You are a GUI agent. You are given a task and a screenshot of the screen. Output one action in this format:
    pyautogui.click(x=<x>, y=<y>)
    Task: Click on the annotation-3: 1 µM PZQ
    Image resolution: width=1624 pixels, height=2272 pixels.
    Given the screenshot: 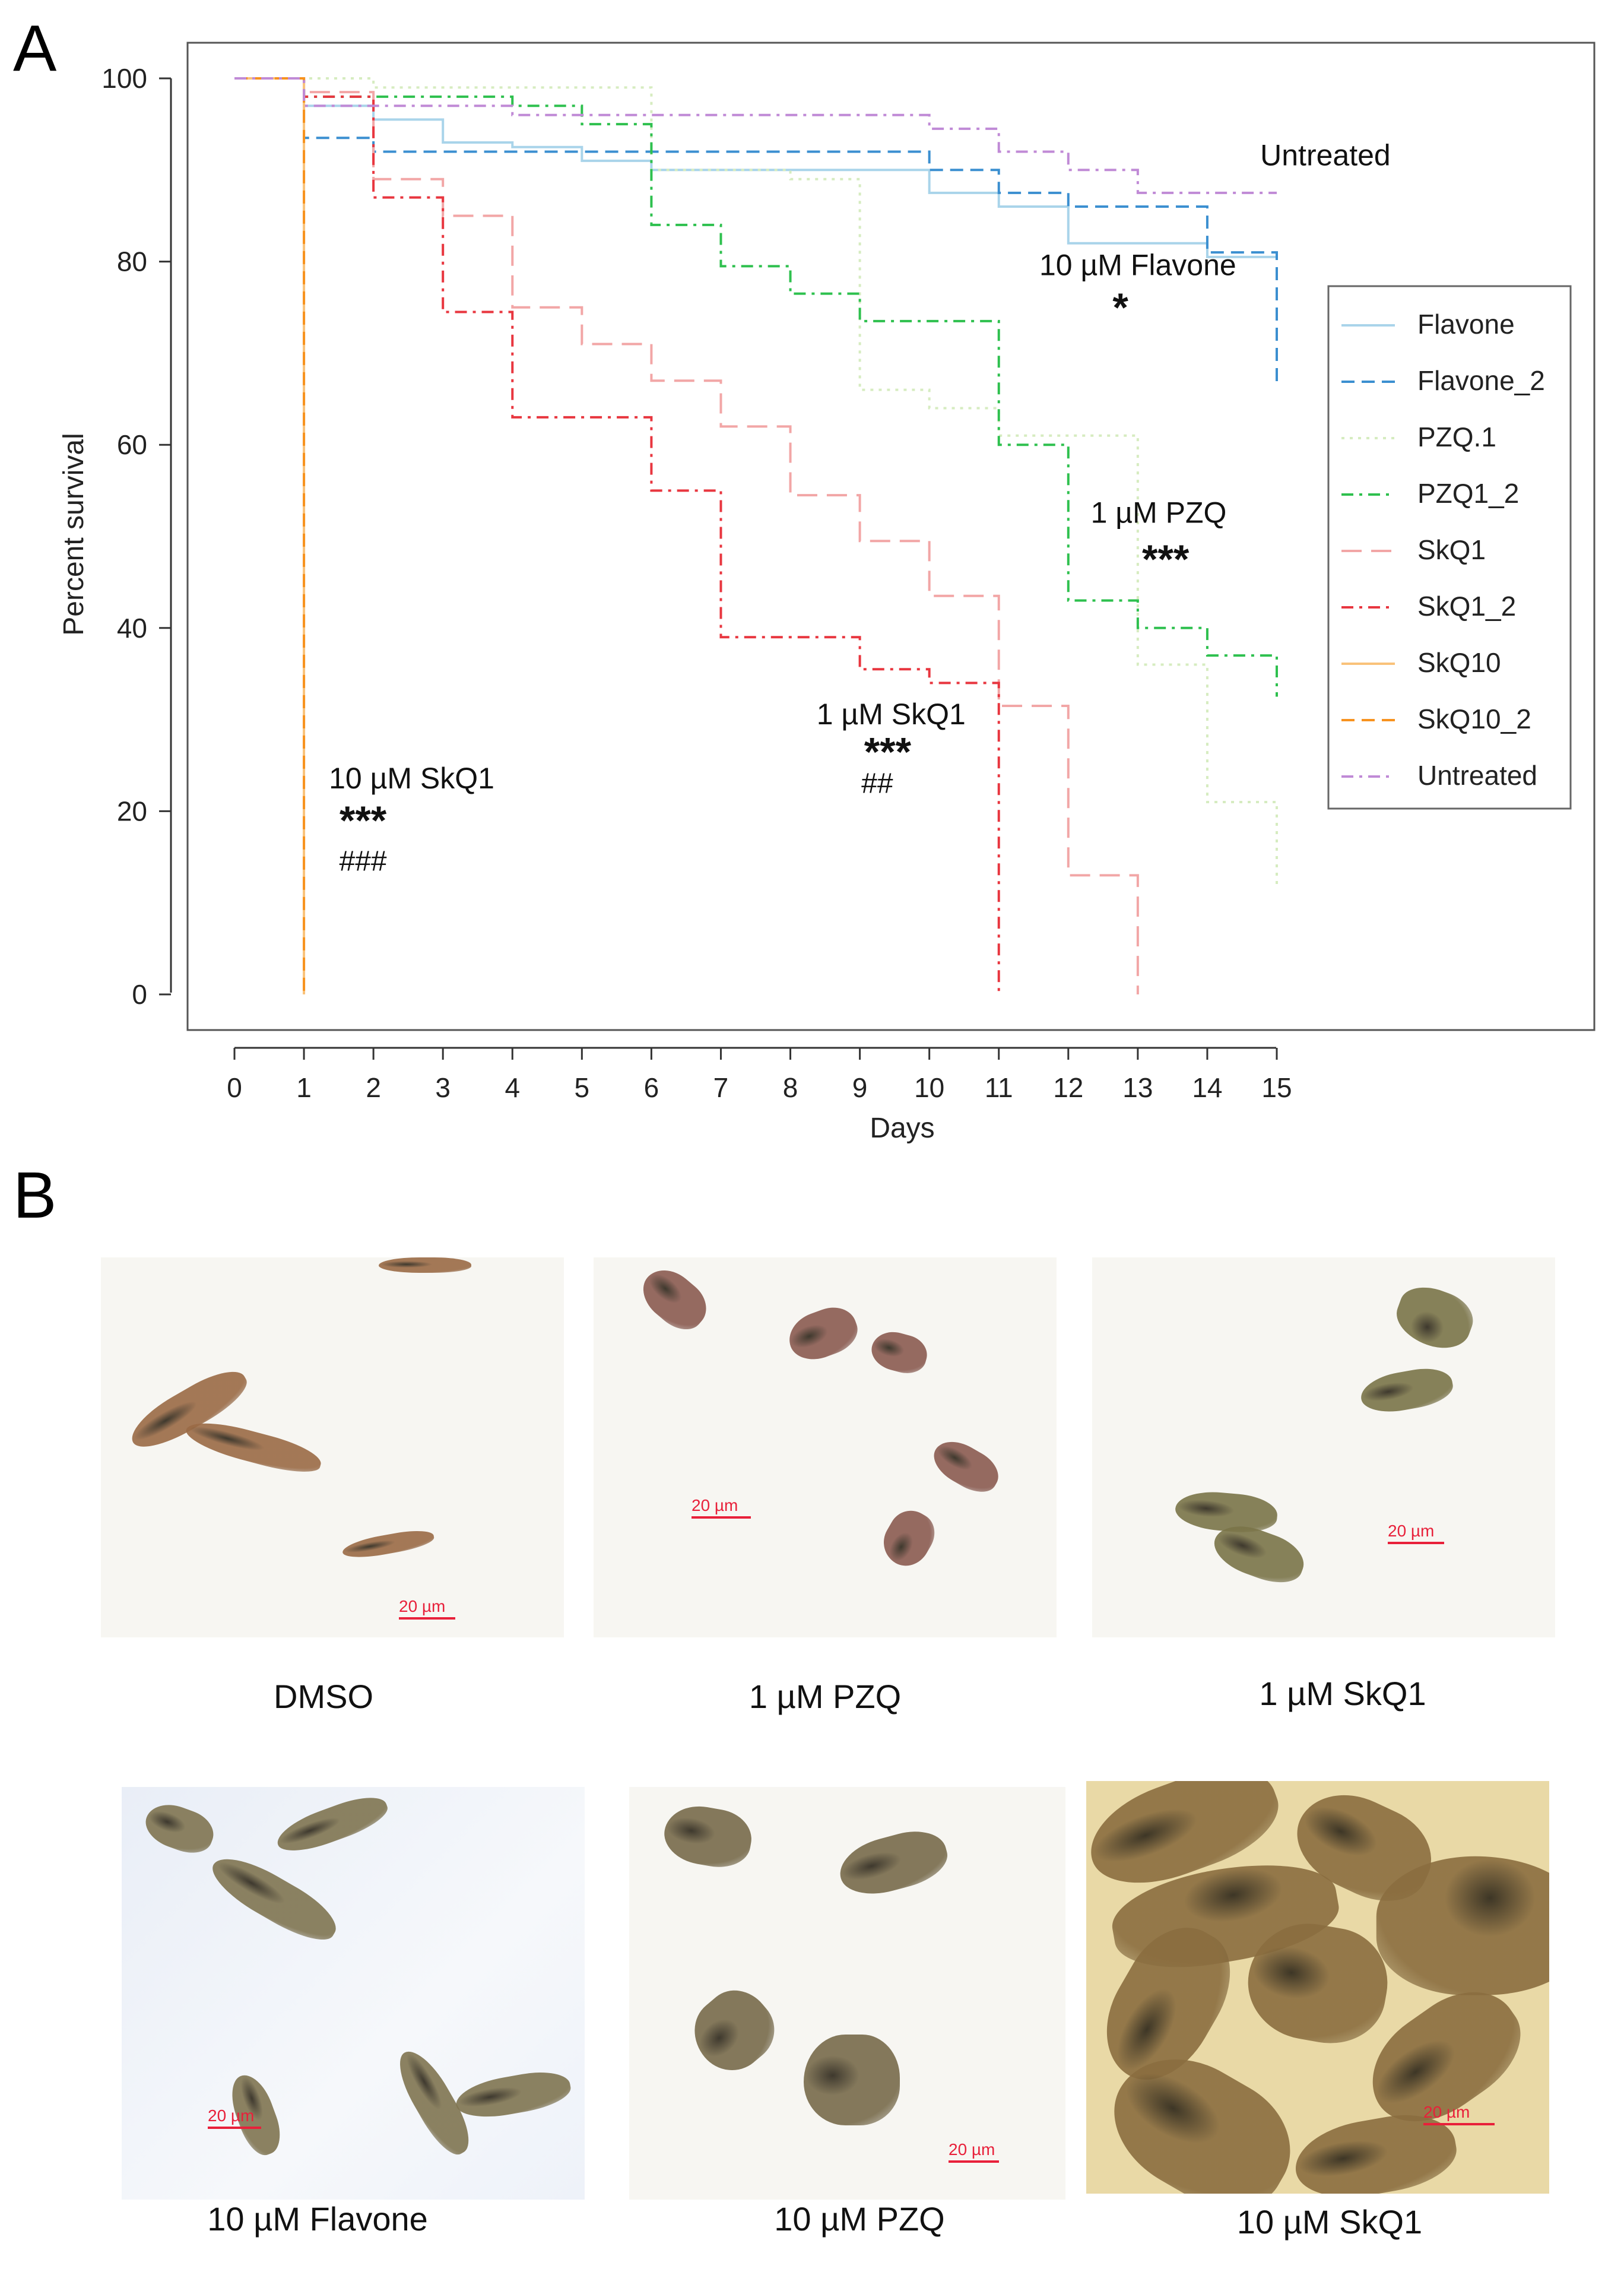 What is the action you would take?
    pyautogui.click(x=1159, y=512)
    